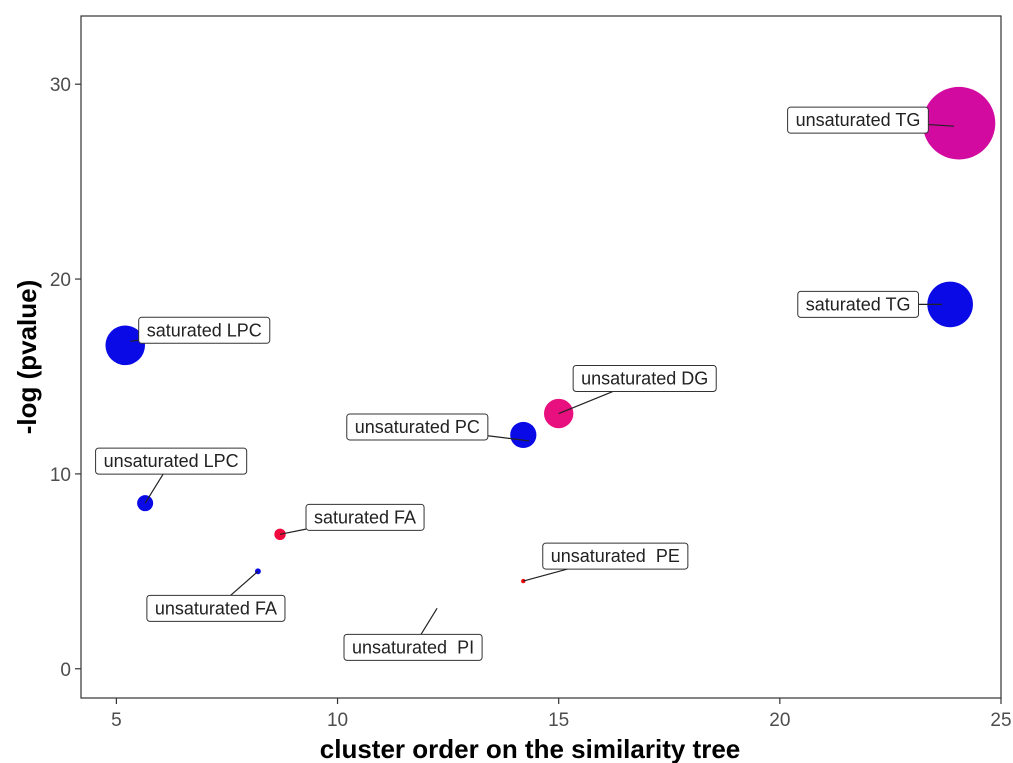  I want to click on point-label: unsaturated PE, so click(615, 556).